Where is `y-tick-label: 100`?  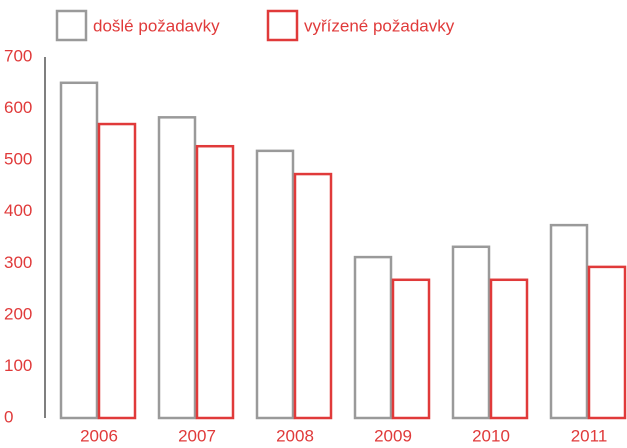
y-tick-label: 100 is located at coordinates (18, 365).